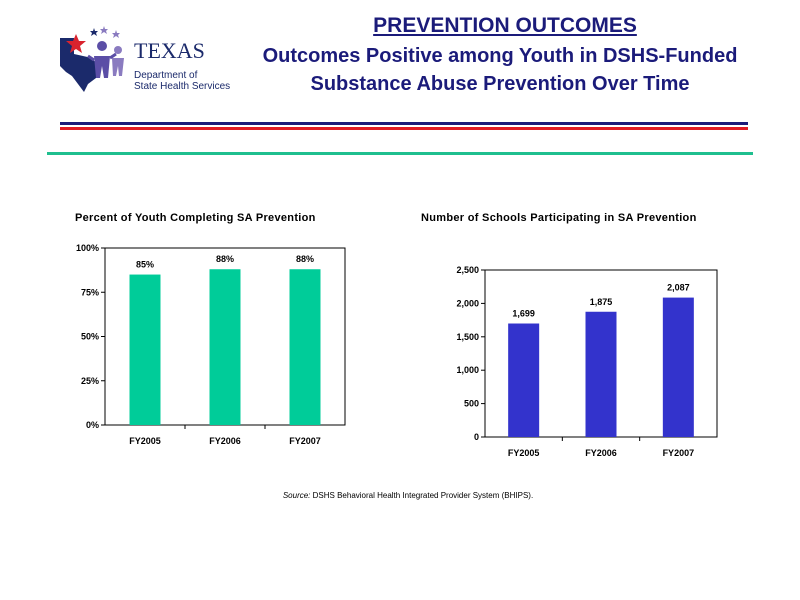 The image size is (800, 600). What do you see at coordinates (467, 270) in the screenshot?
I see `y-tick-label: 2,500` at bounding box center [467, 270].